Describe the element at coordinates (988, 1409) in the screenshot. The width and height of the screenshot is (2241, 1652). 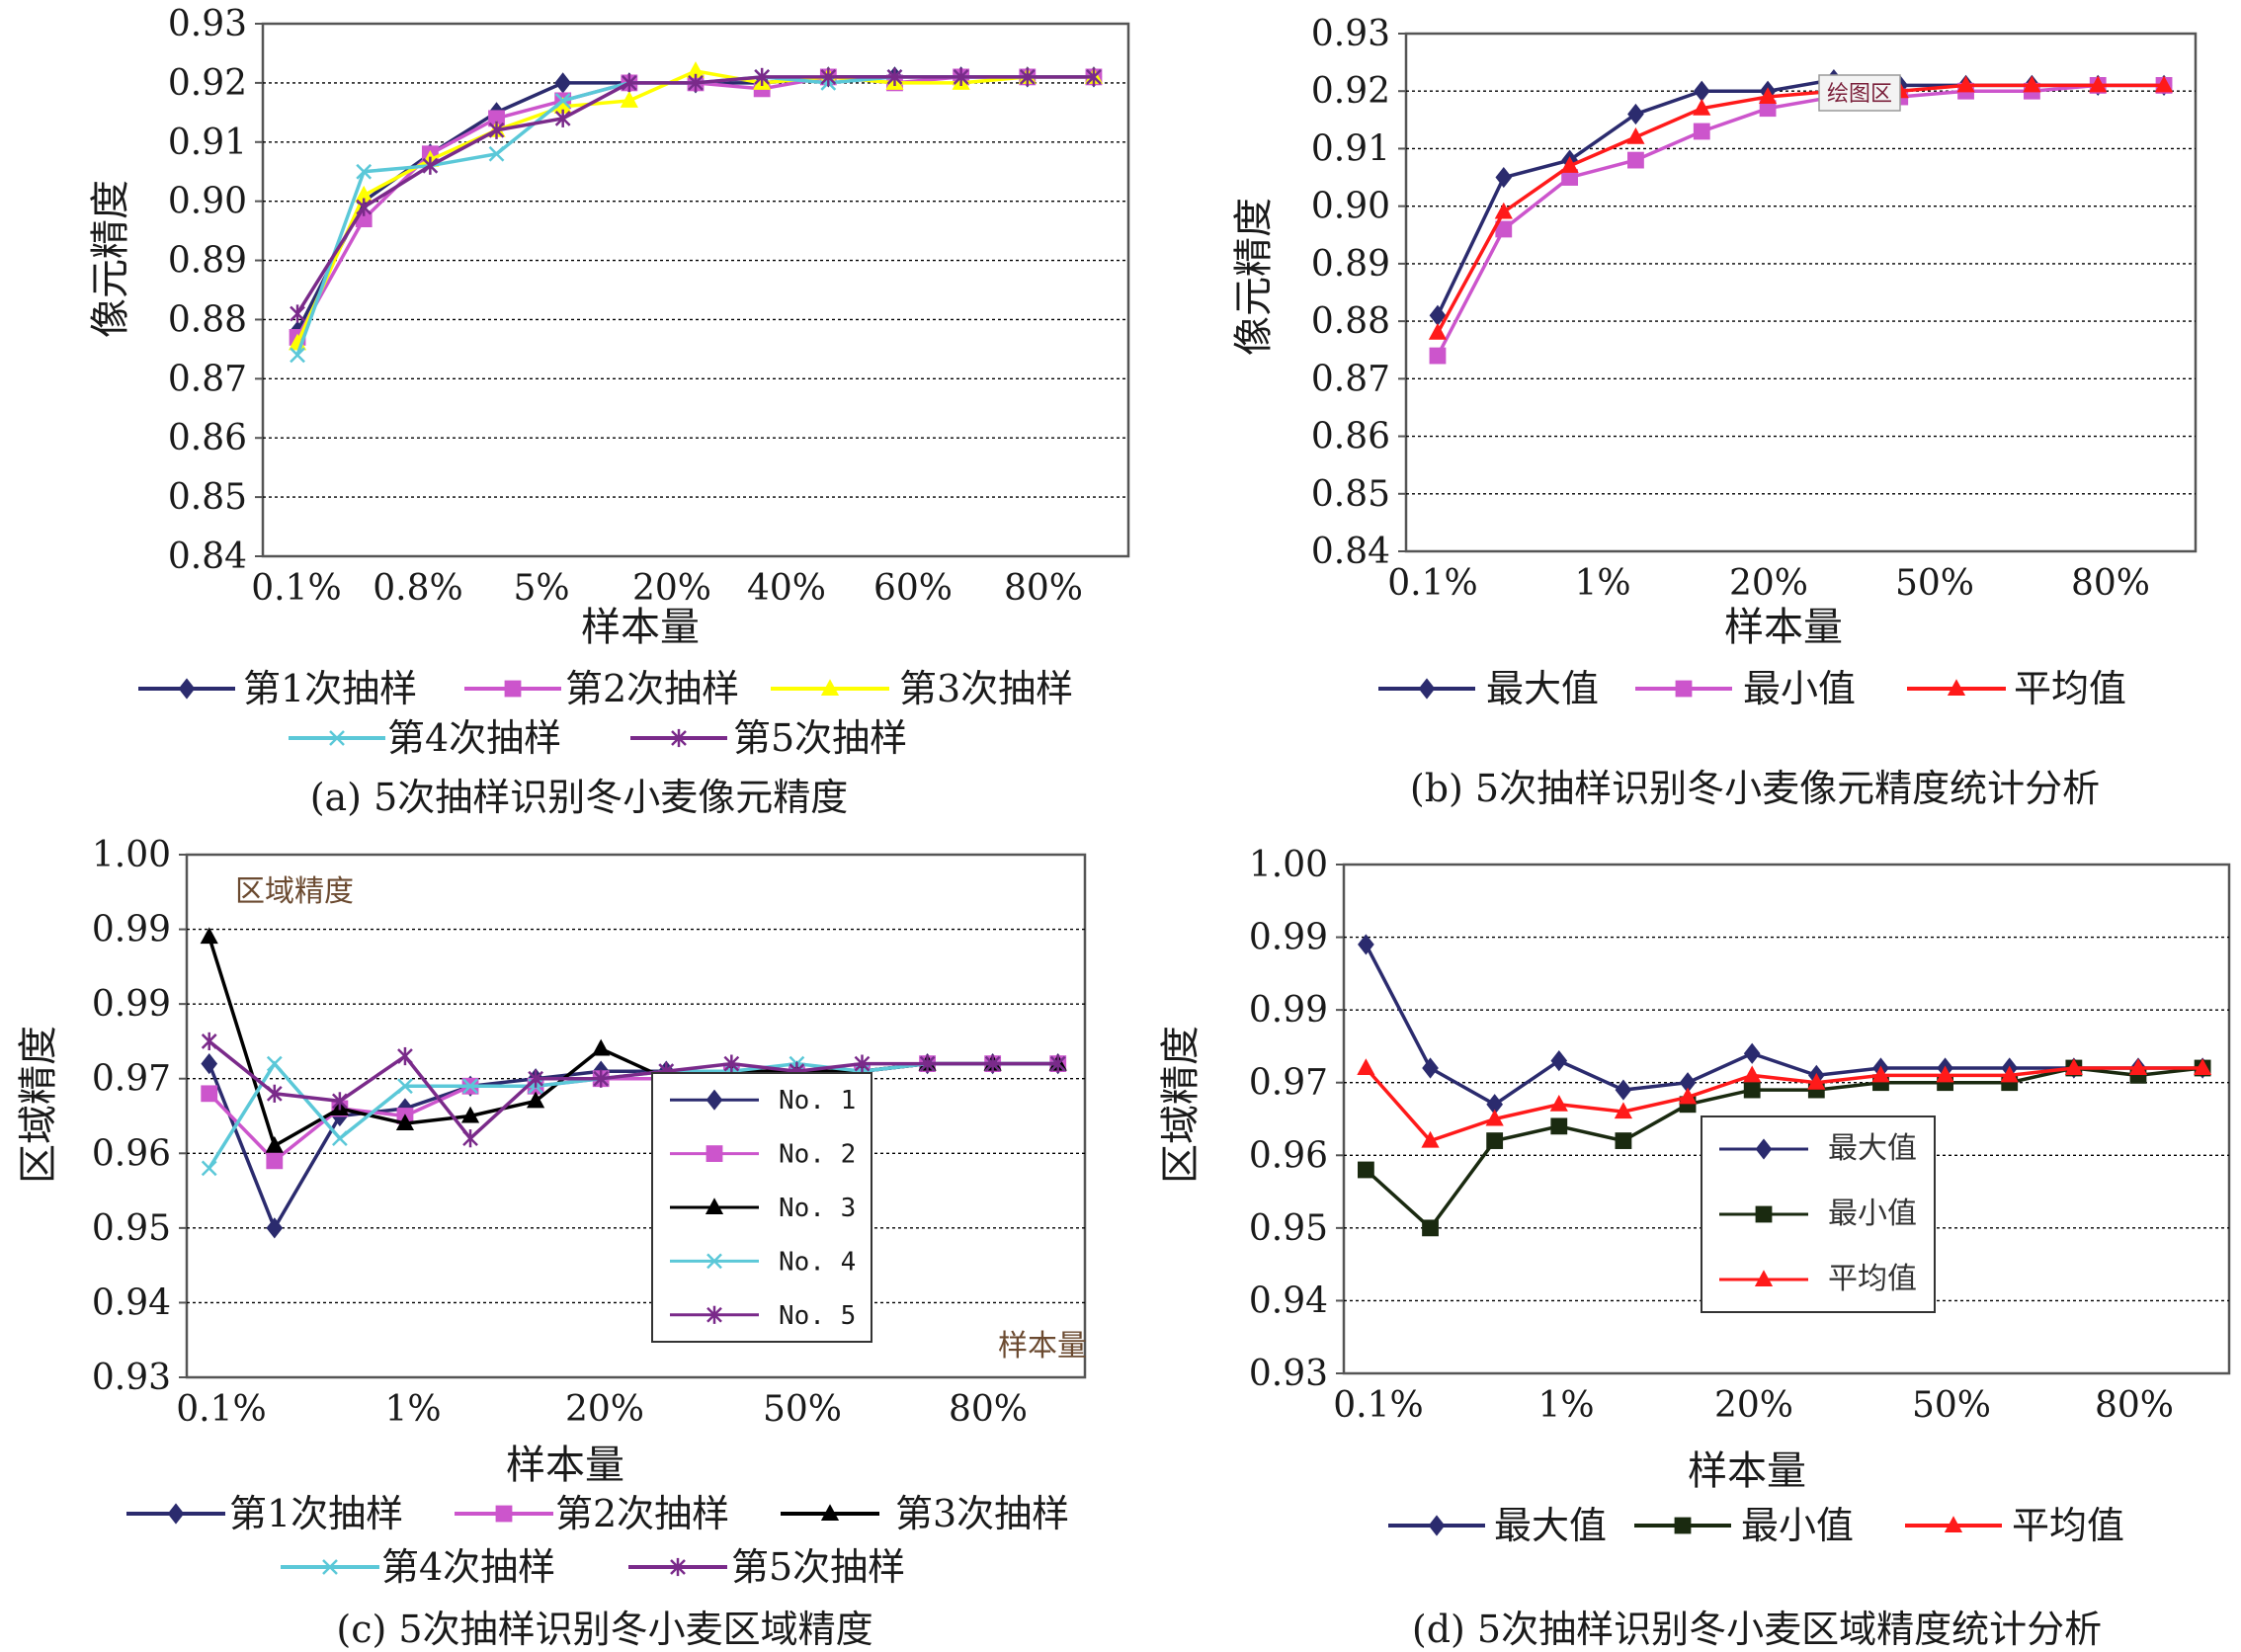
I see `panel-c-xtick-label: 80%` at that location.